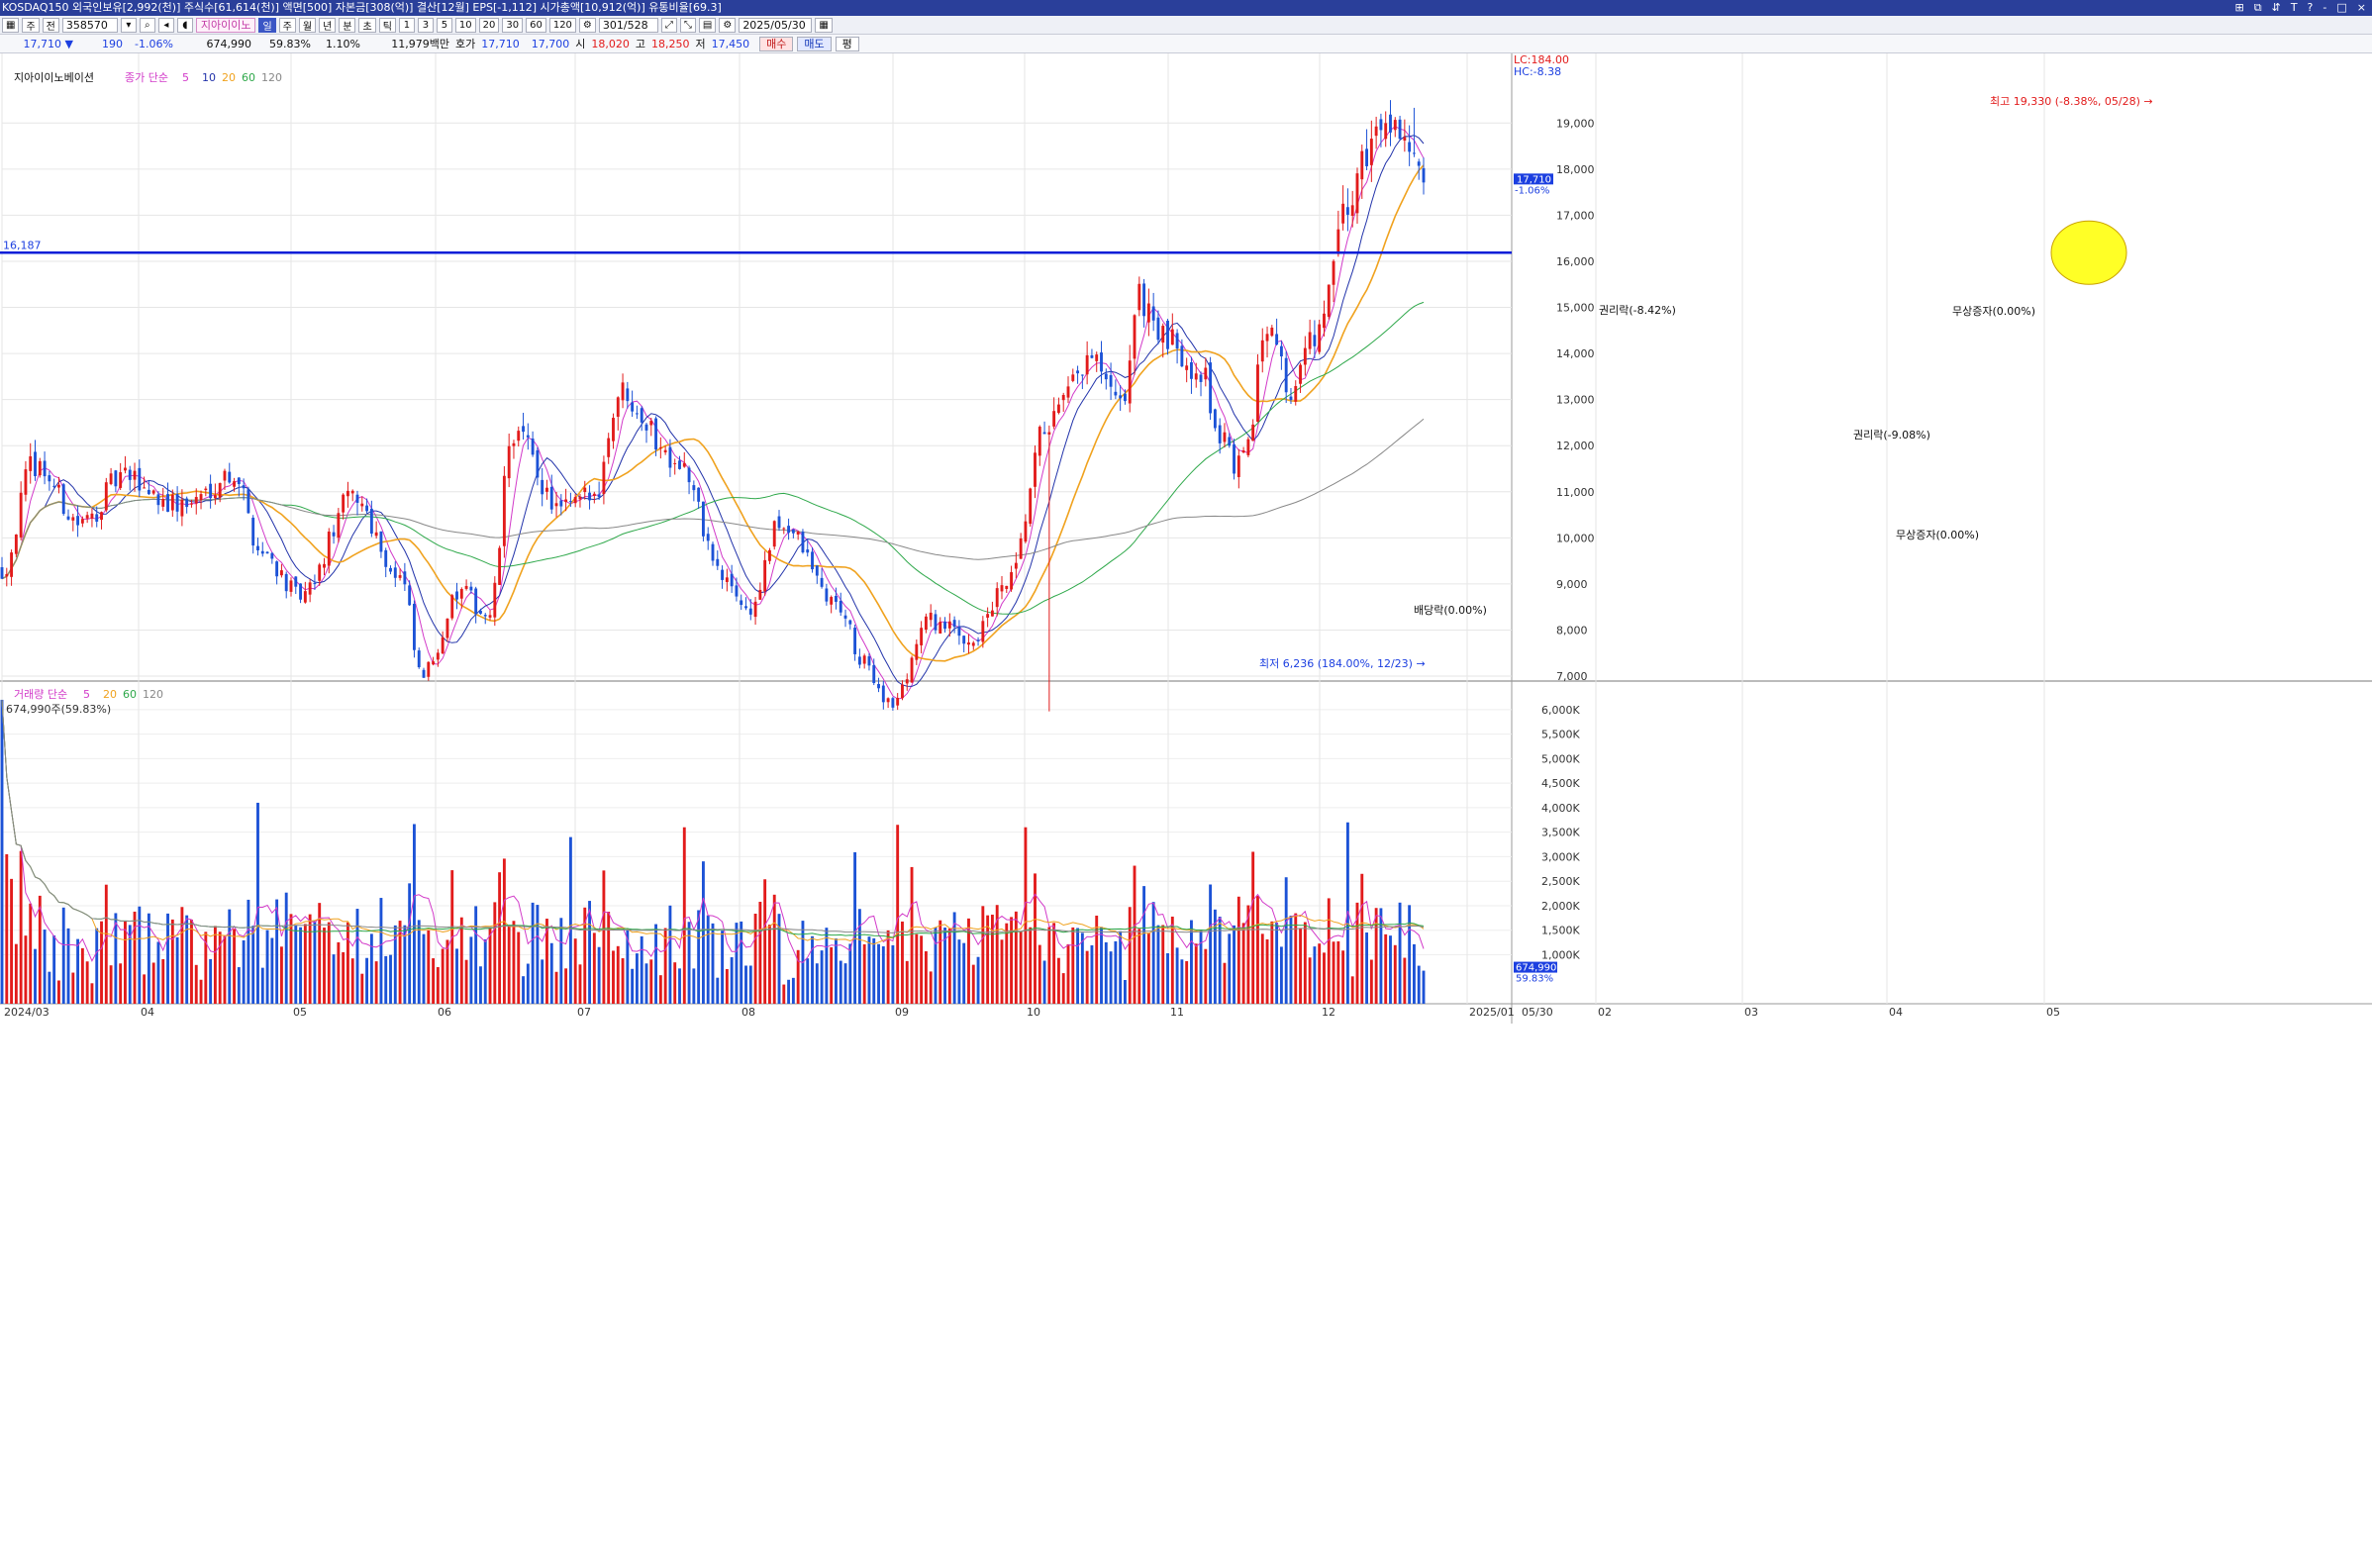  What do you see at coordinates (407, 25) in the screenshot?
I see `minute-1-button: 1` at bounding box center [407, 25].